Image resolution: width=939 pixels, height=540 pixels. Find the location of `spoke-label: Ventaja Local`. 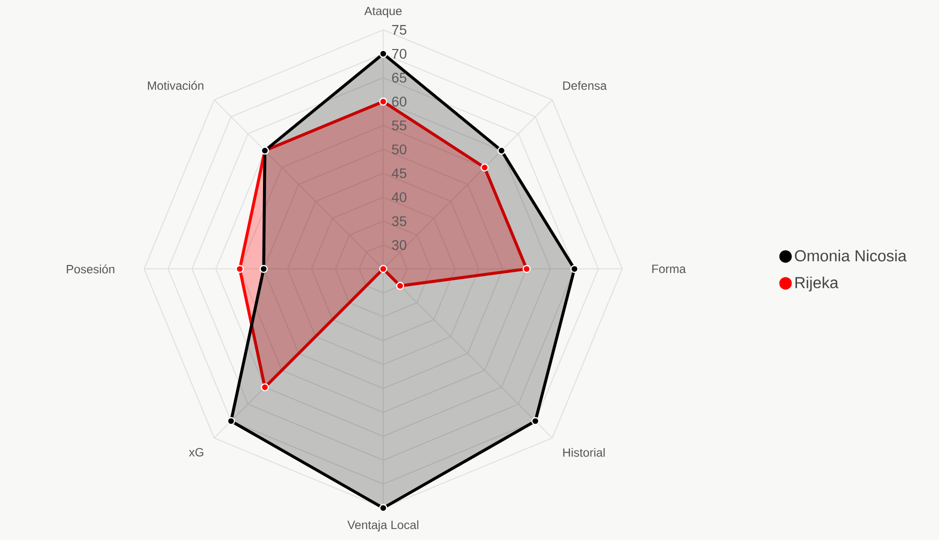

spoke-label: Ventaja Local is located at coordinates (382, 526).